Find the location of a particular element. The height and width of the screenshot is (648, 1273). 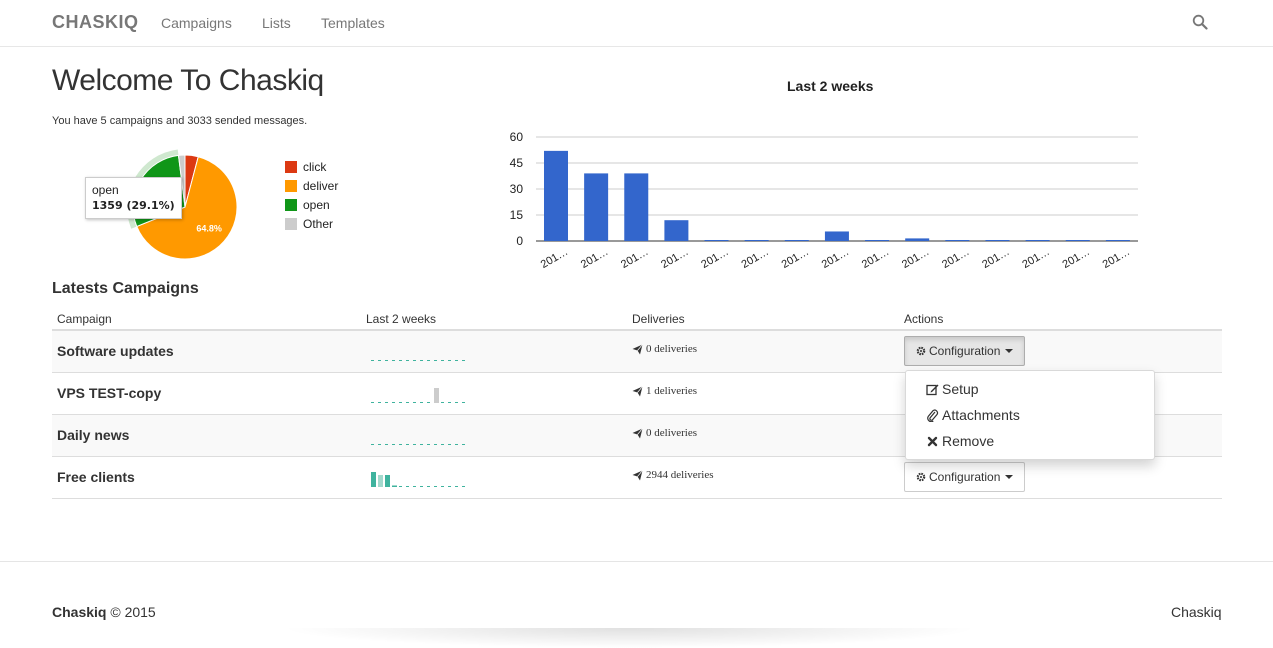

search-icon is located at coordinates (1200, 22).